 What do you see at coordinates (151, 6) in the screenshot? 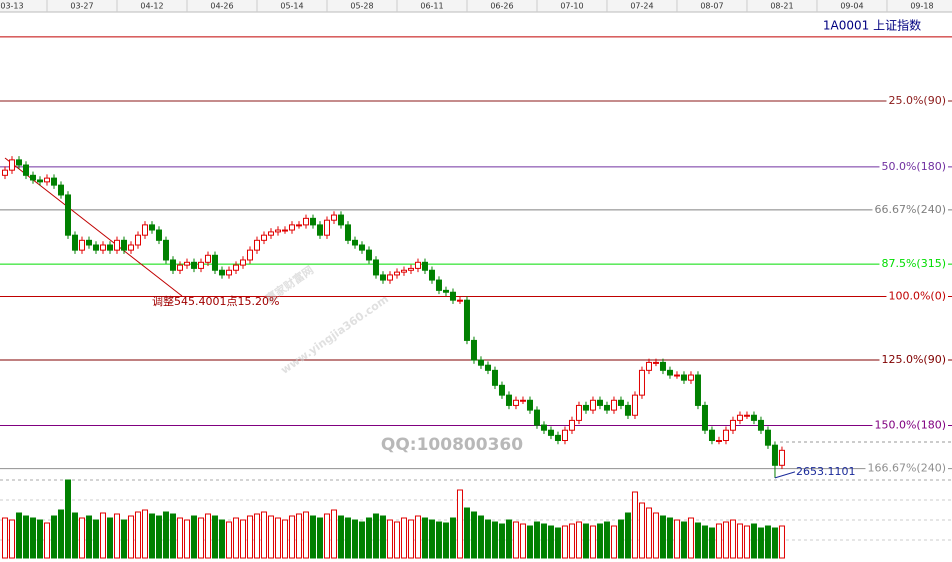
I see `x-tick-label: 04-12` at bounding box center [151, 6].